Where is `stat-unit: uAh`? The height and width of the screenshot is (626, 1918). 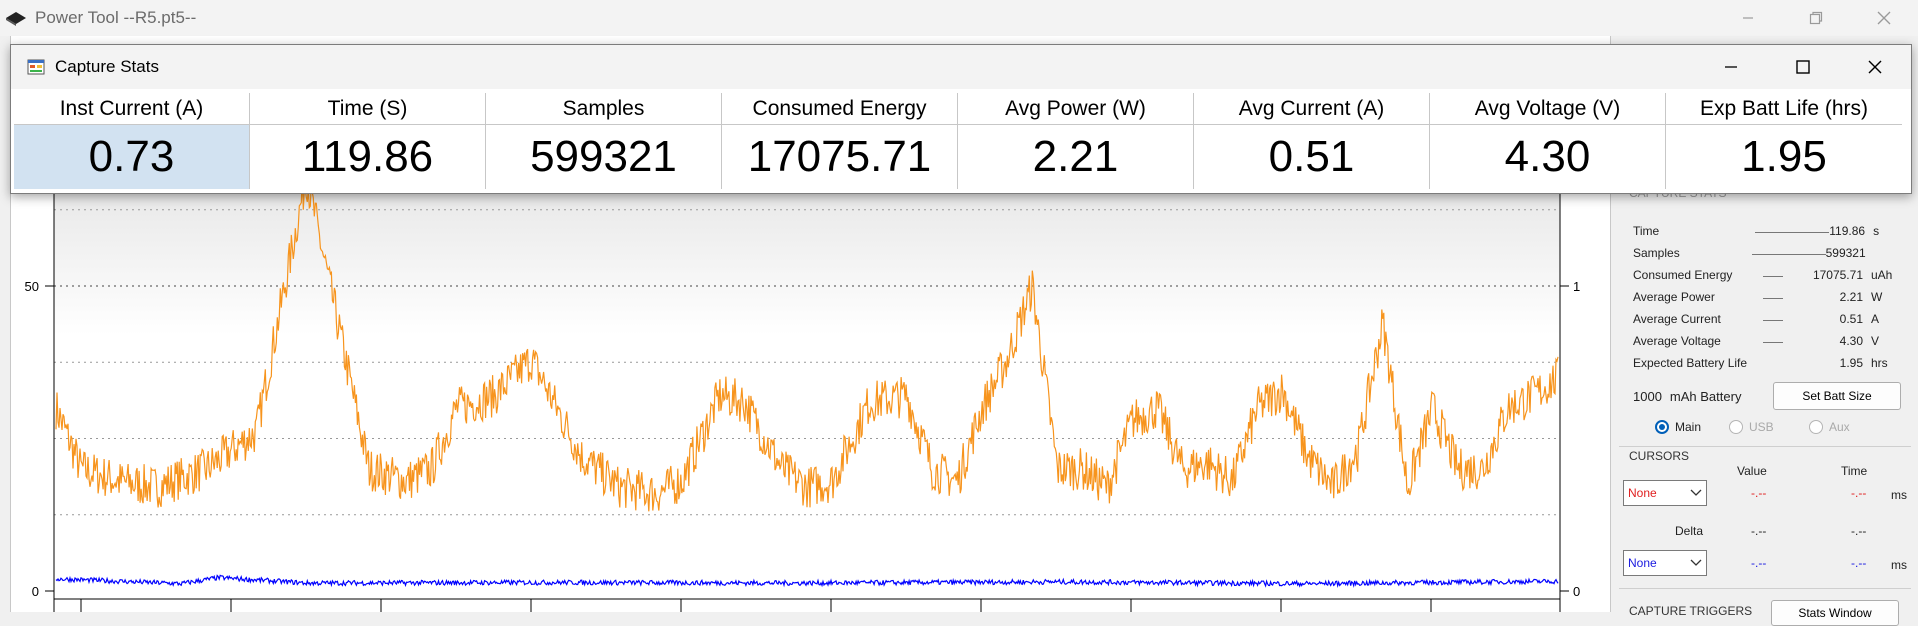 stat-unit: uAh is located at coordinates (1882, 275).